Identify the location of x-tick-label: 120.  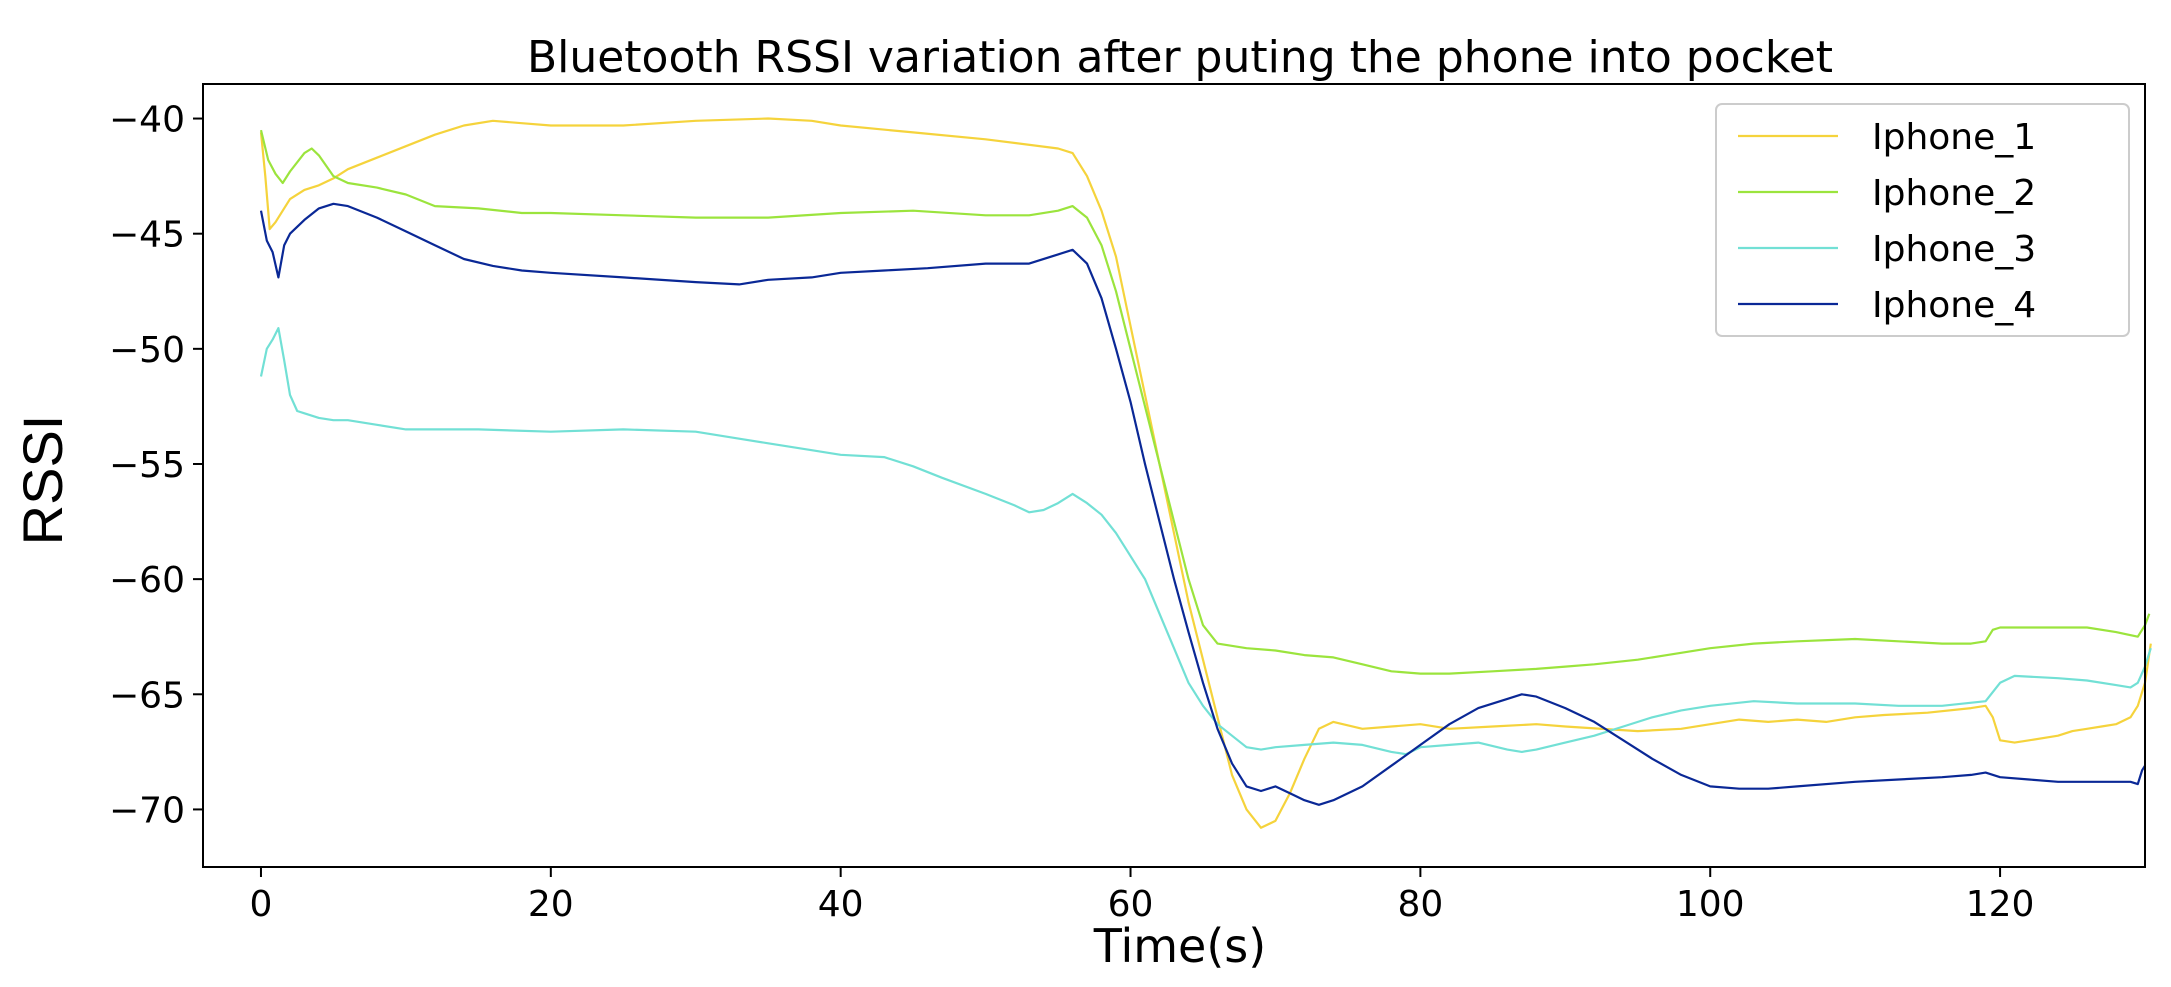
(2000, 904).